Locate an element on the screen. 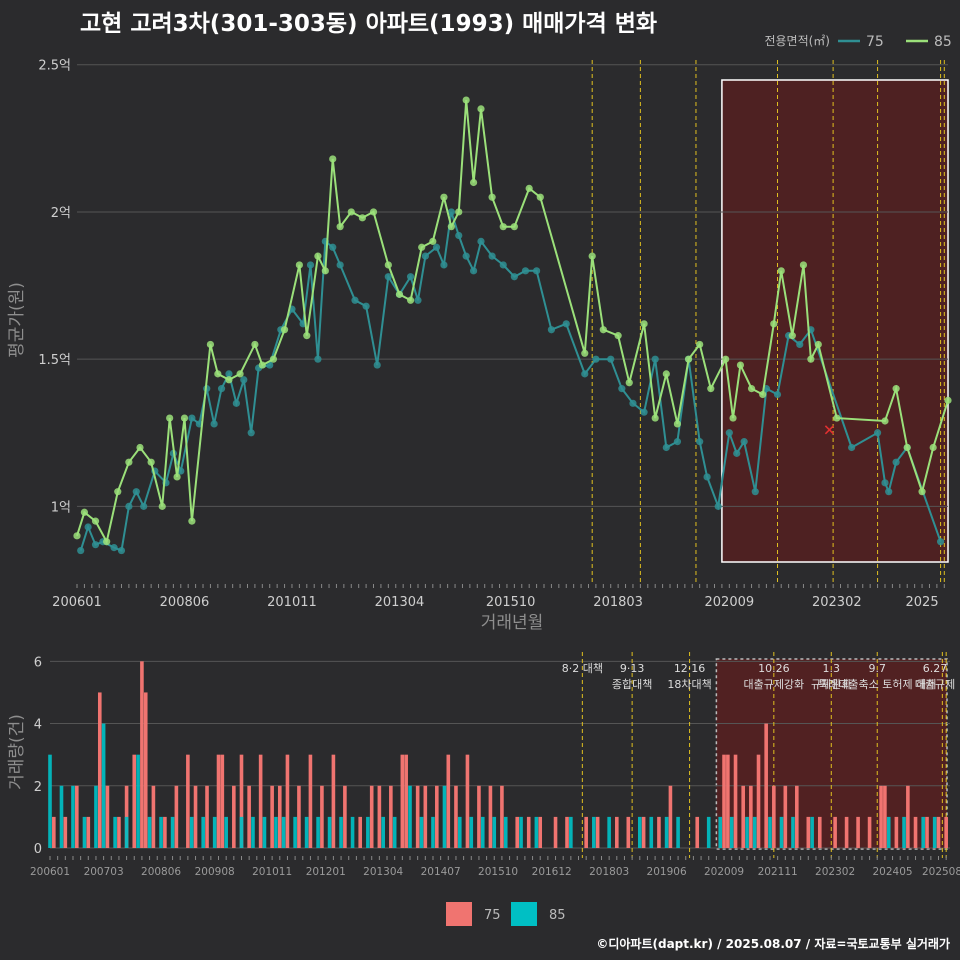  legend-label-75: 75 is located at coordinates (492, 915).